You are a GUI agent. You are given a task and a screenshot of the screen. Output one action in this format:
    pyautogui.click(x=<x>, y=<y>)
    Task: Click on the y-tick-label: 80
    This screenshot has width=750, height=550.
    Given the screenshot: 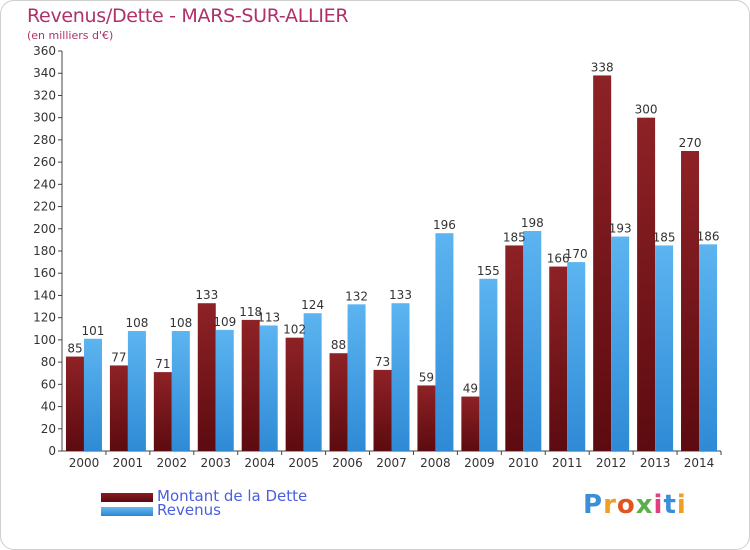 What is the action you would take?
    pyautogui.click(x=48, y=362)
    